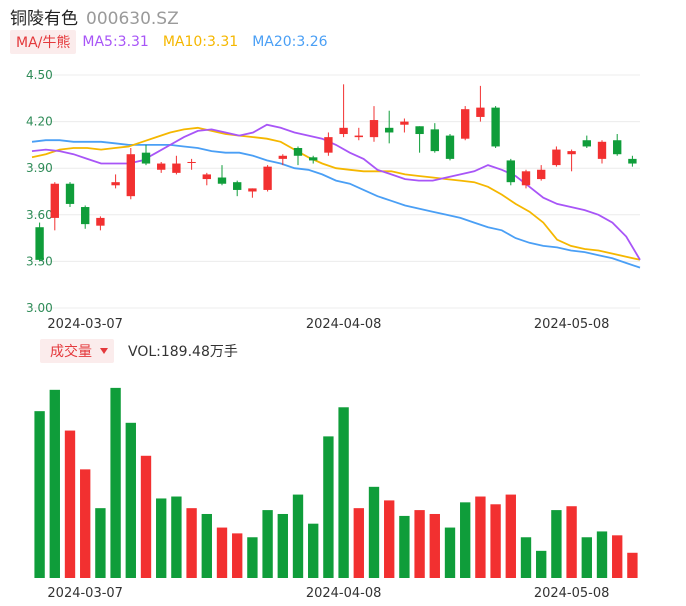  What do you see at coordinates (85, 593) in the screenshot?
I see `volume-x-tick-label: 2024-03-07` at bounding box center [85, 593].